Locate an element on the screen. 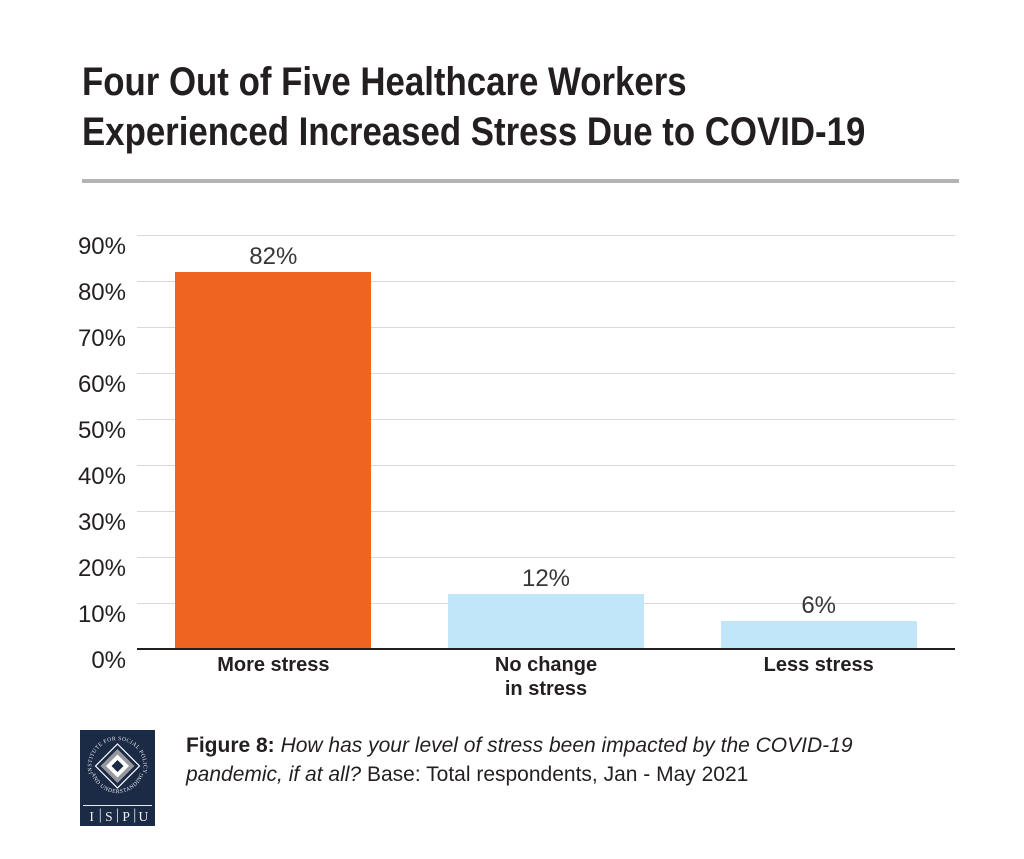 This screenshot has width=1024, height=859. x-axis-label-less-stress: Less stress is located at coordinates (818, 665).